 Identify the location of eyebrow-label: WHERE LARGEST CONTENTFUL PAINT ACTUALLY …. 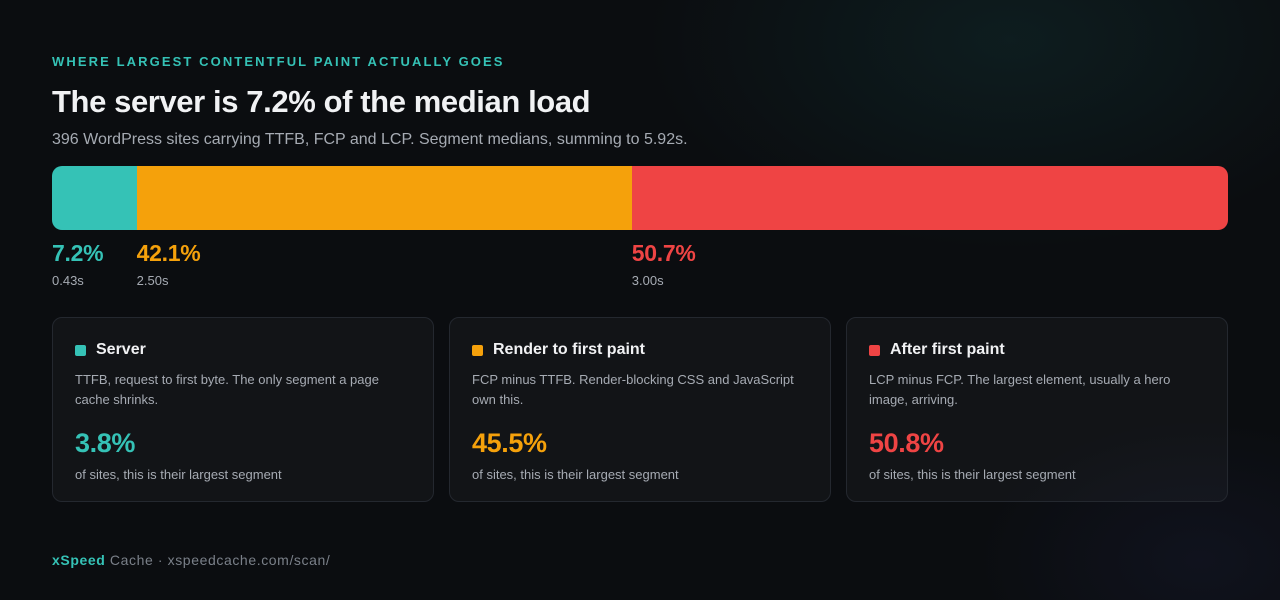
(278, 61).